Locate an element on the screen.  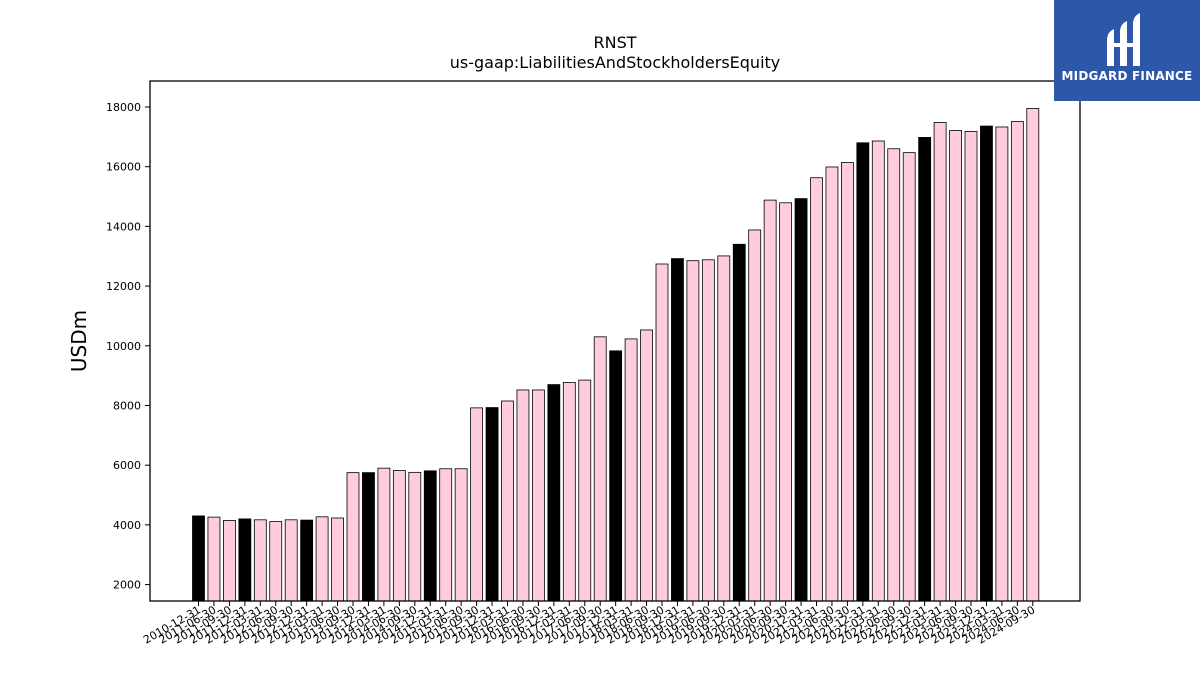
chart-title: RNST is located at coordinates (614, 42).